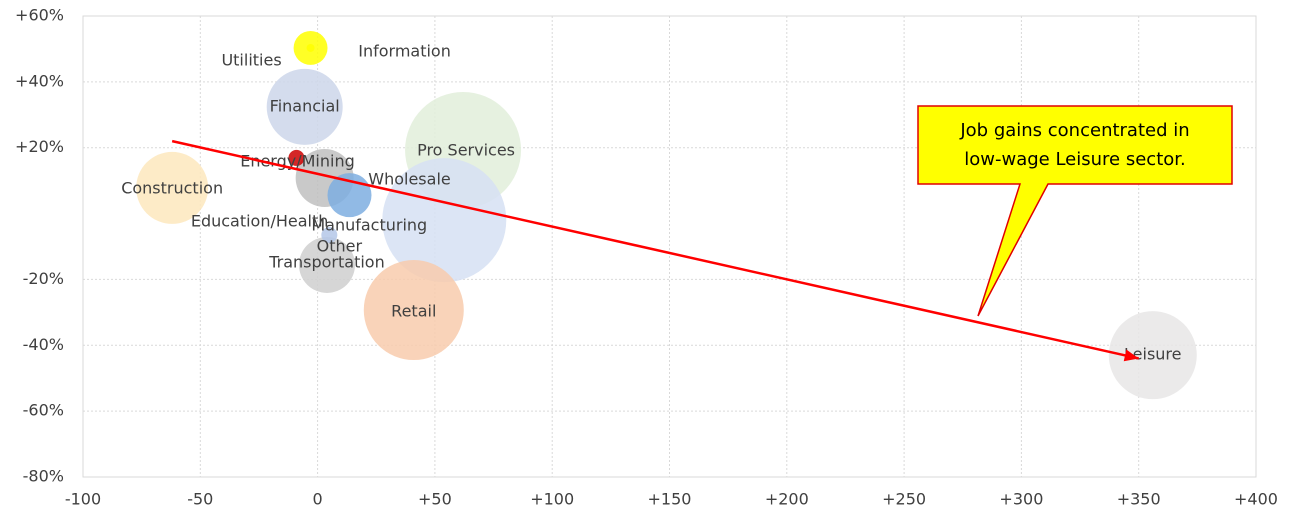 The height and width of the screenshot is (522, 1293). I want to click on bubble-label: Wholesale, so click(409, 179).